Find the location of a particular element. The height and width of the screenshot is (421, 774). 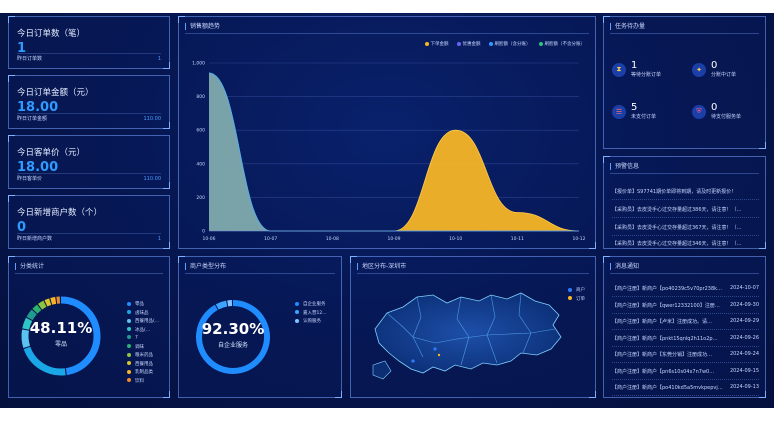

legend-item: 乳制品类 is located at coordinates (143, 373).